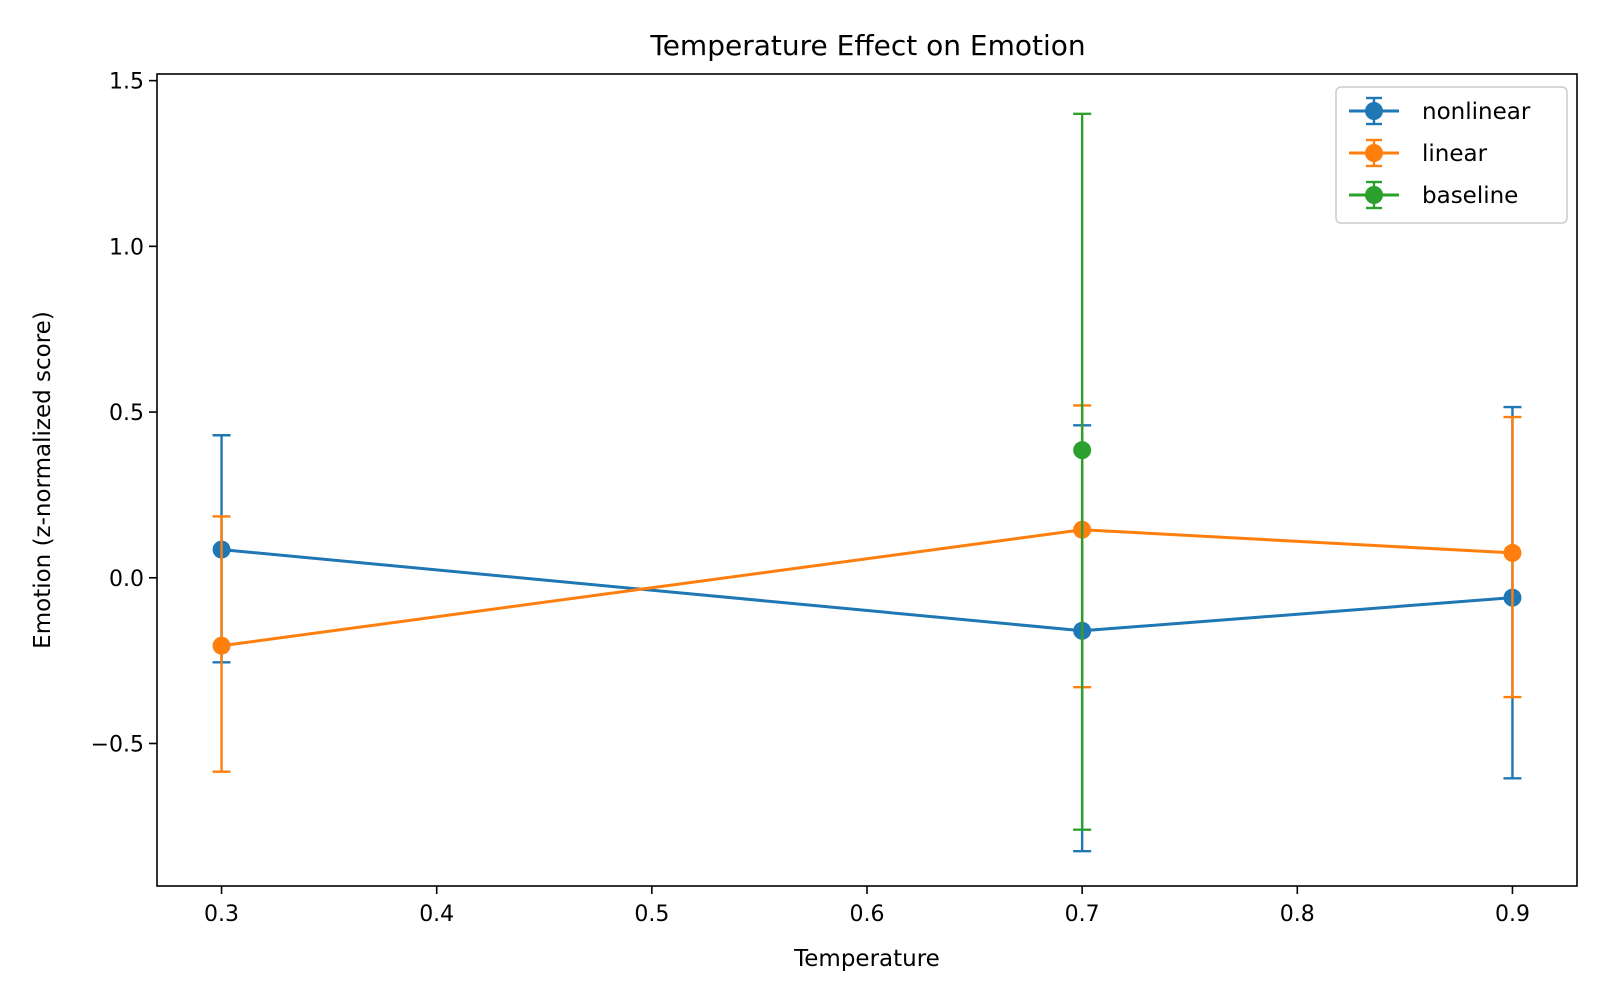  I want to click on legend-entry-baseline: baseline, so click(1433, 195).